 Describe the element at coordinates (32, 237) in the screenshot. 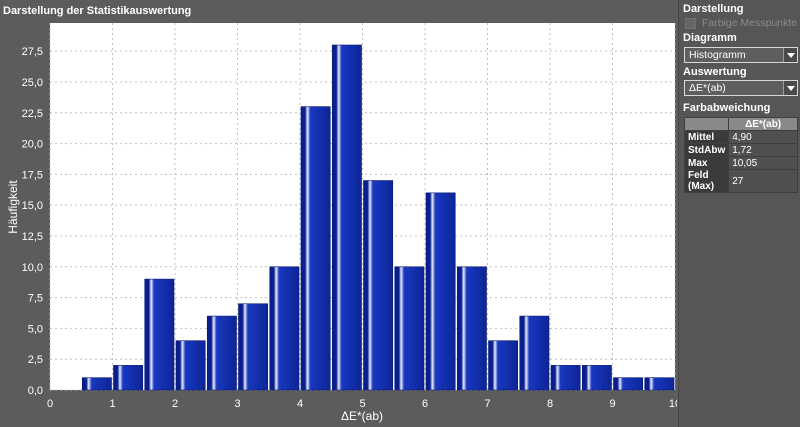

I see `y-tick-label: 12,5` at that location.